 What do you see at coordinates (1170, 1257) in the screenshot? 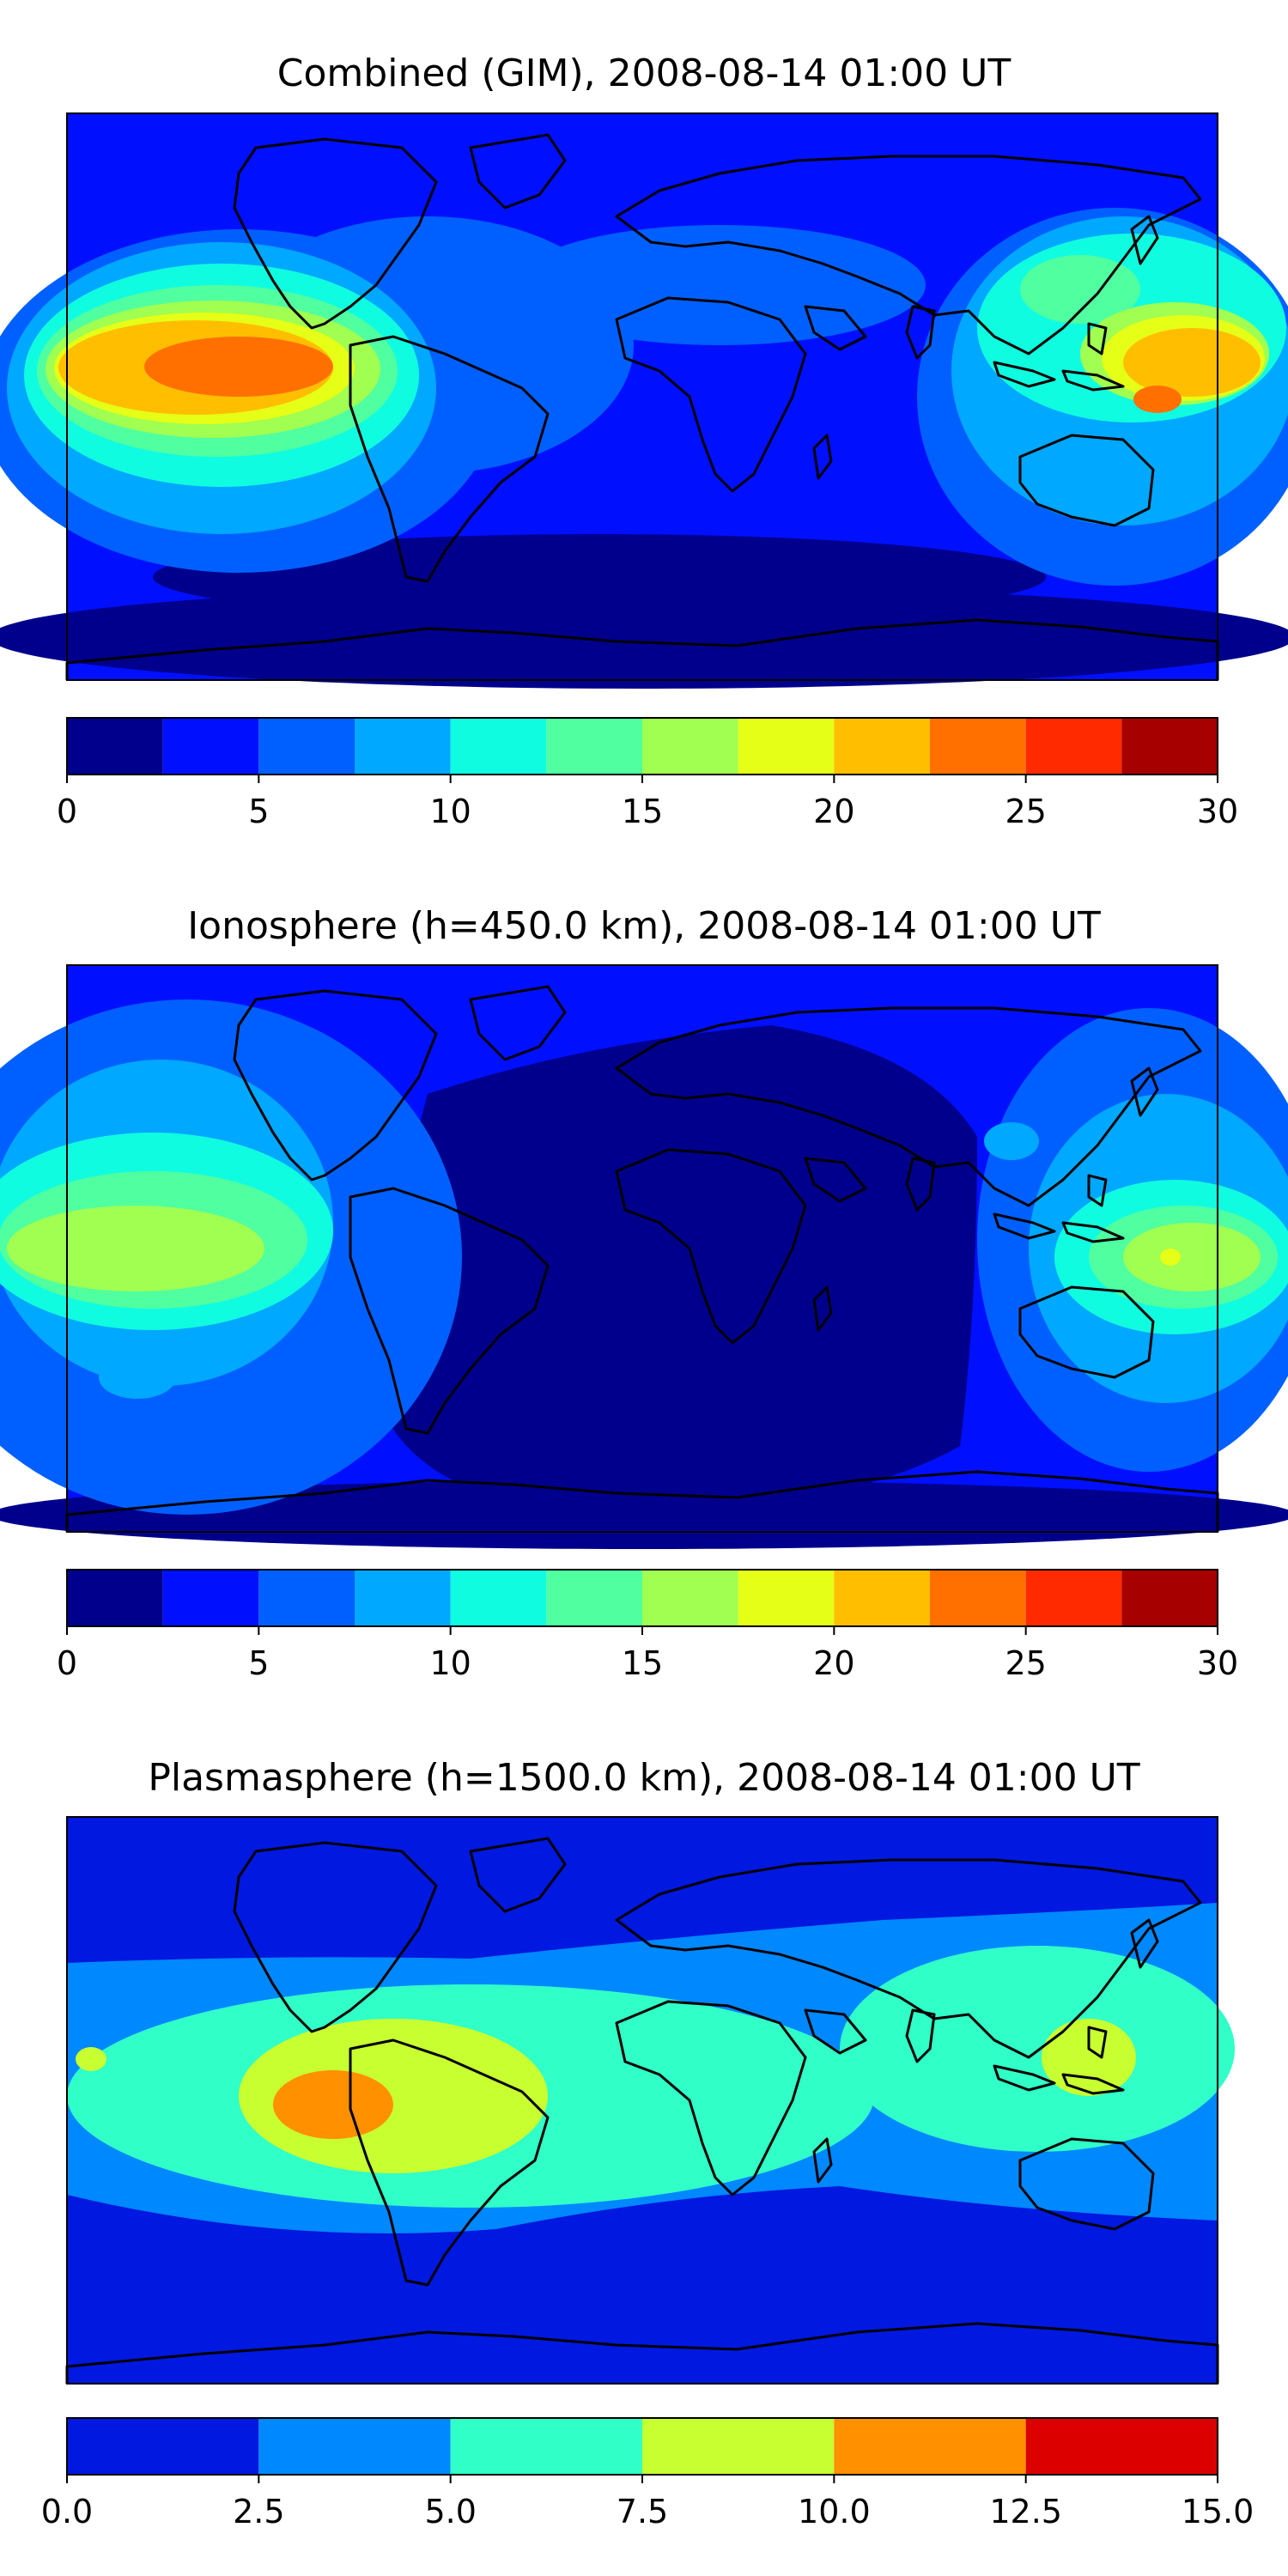
I see `contour-p2-asia-peak` at bounding box center [1170, 1257].